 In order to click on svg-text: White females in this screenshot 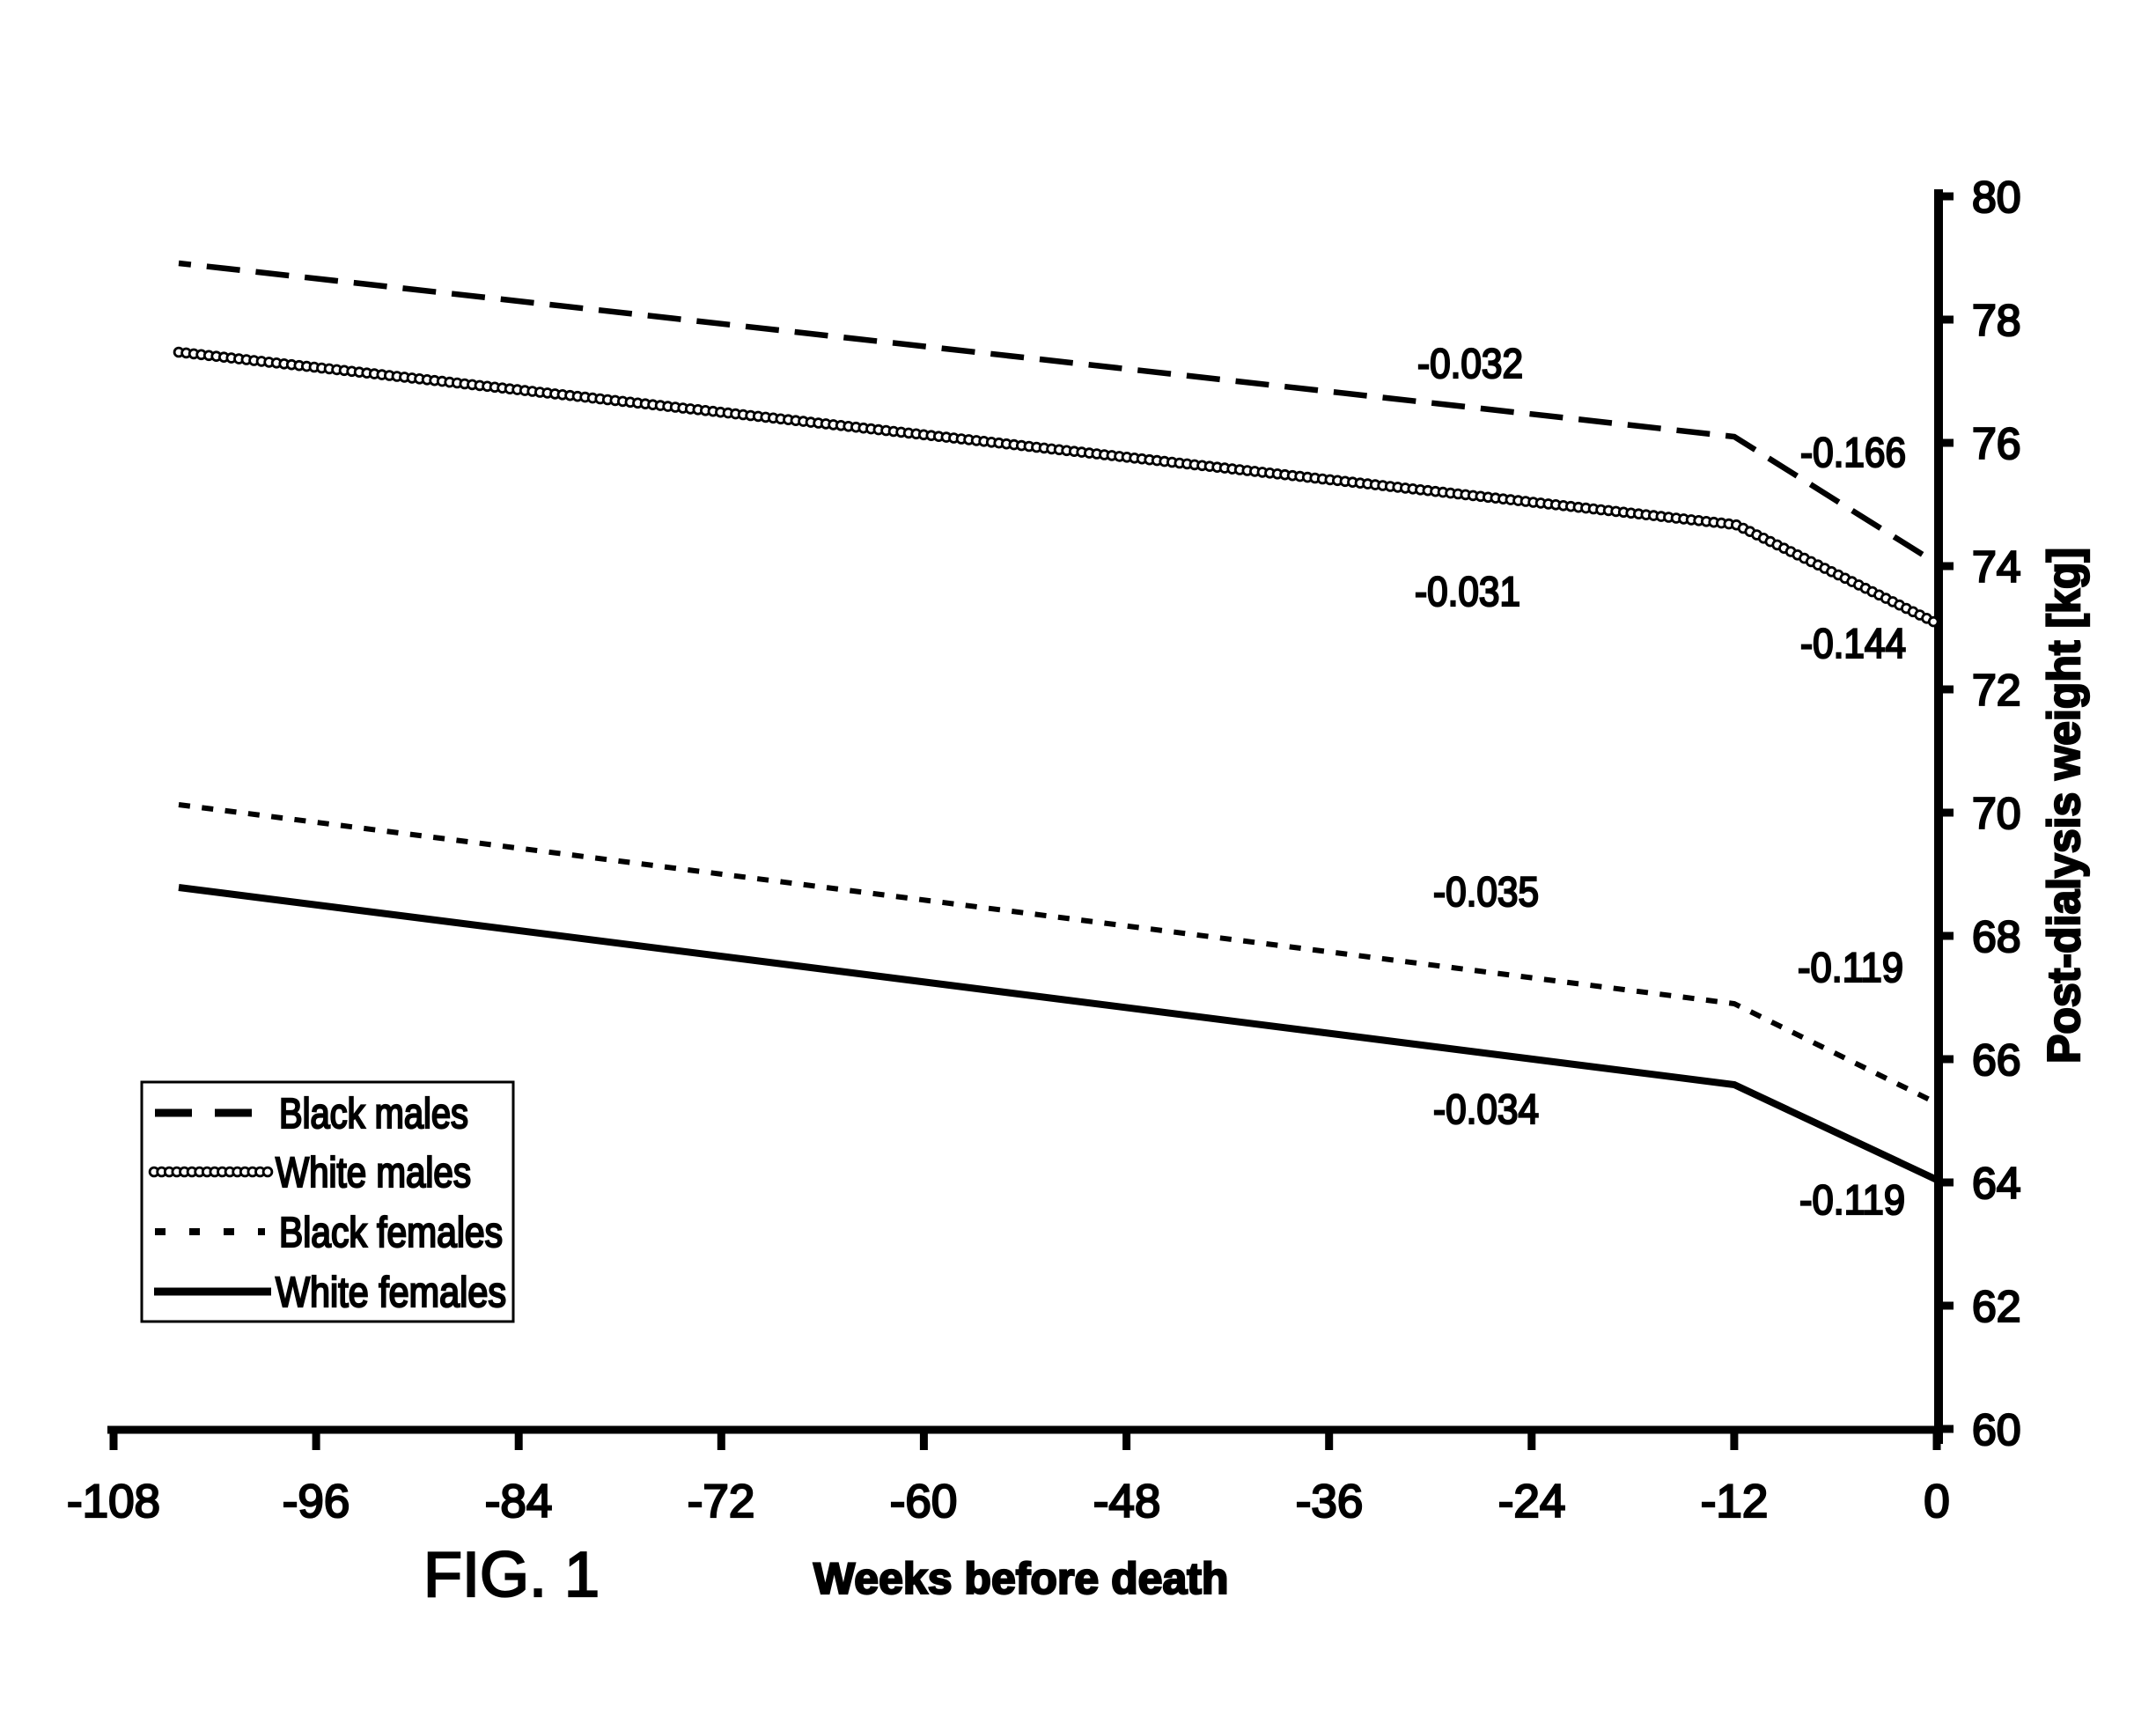, I will do `click(391, 1293)`.